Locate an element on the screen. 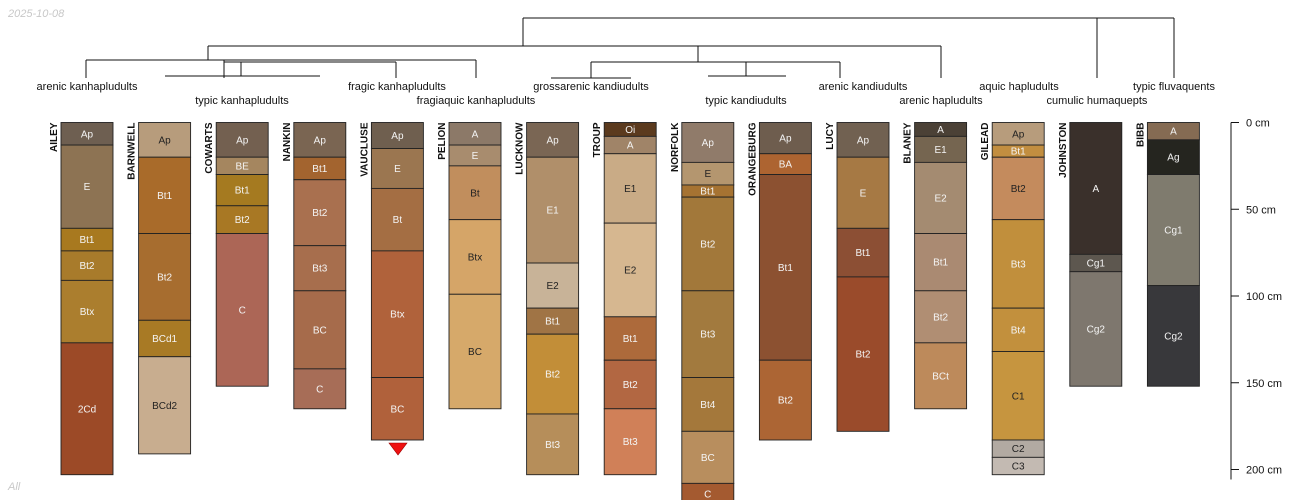 The image size is (1300, 500). soil-profile-norfolk: Ap E Bt1 Bt2 Bt3 Bt4 BC C NORFOLK is located at coordinates (702, 311).